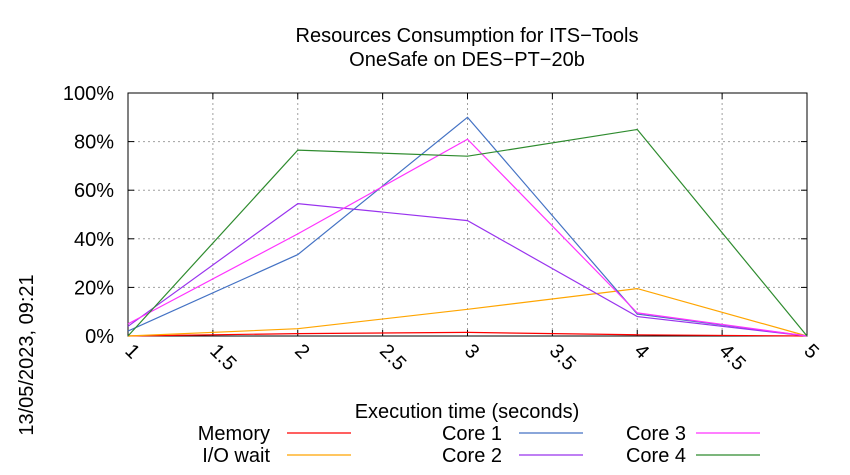 Image resolution: width=850 pixels, height=475 pixels. I want to click on legend-label: Core 2, so click(472, 456).